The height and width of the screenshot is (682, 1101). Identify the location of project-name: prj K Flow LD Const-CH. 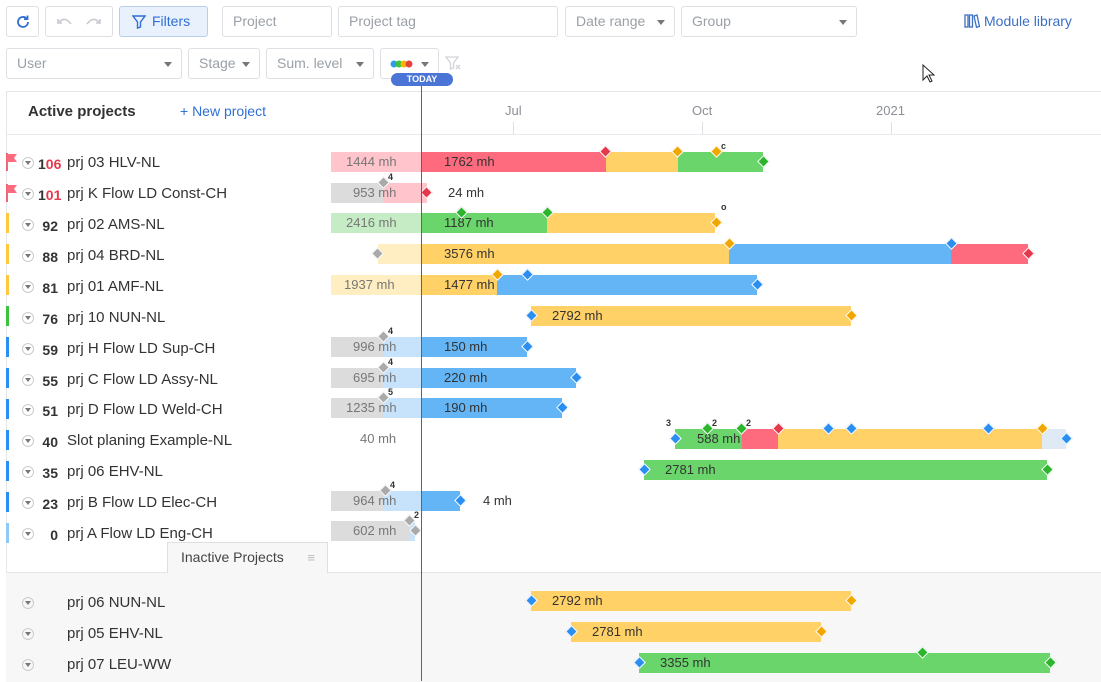
(147, 193).